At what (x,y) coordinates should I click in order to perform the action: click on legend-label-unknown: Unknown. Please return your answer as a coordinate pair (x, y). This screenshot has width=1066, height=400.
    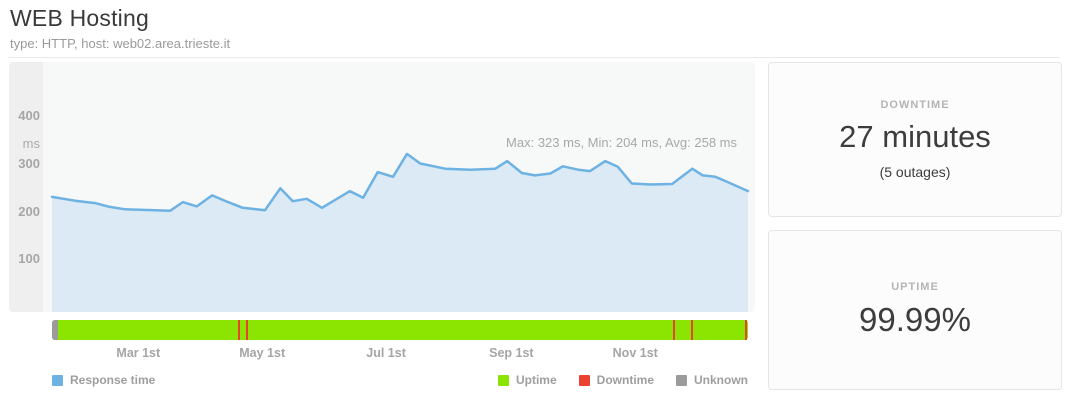
    Looking at the image, I should click on (721, 380).